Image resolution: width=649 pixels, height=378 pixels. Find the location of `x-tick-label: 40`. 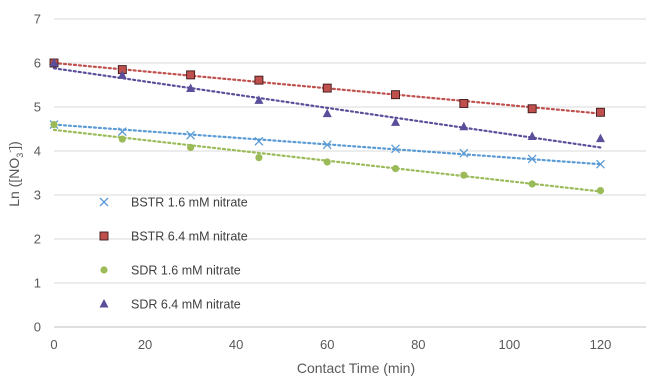

x-tick-label: 40 is located at coordinates (236, 344).